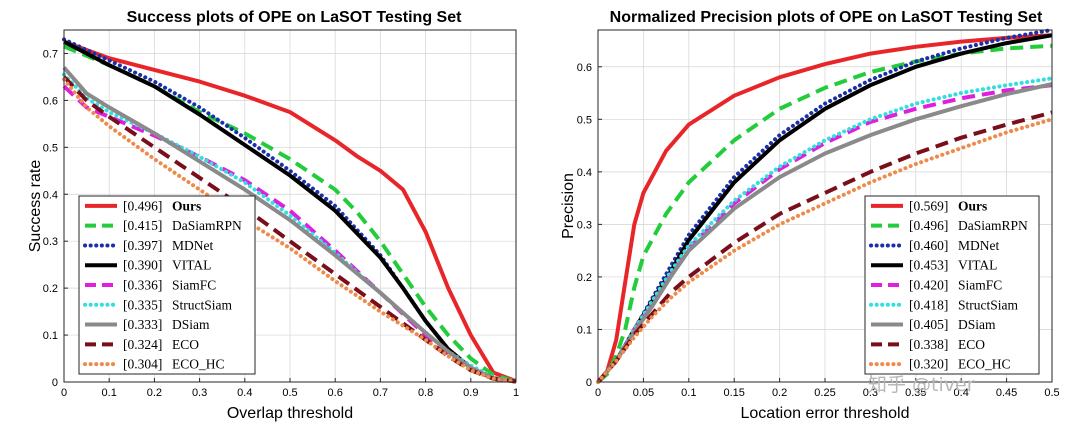 This screenshot has height=430, width=1080. Describe the element at coordinates (928, 205) in the screenshot. I see `legend-score: [0.569]` at that location.